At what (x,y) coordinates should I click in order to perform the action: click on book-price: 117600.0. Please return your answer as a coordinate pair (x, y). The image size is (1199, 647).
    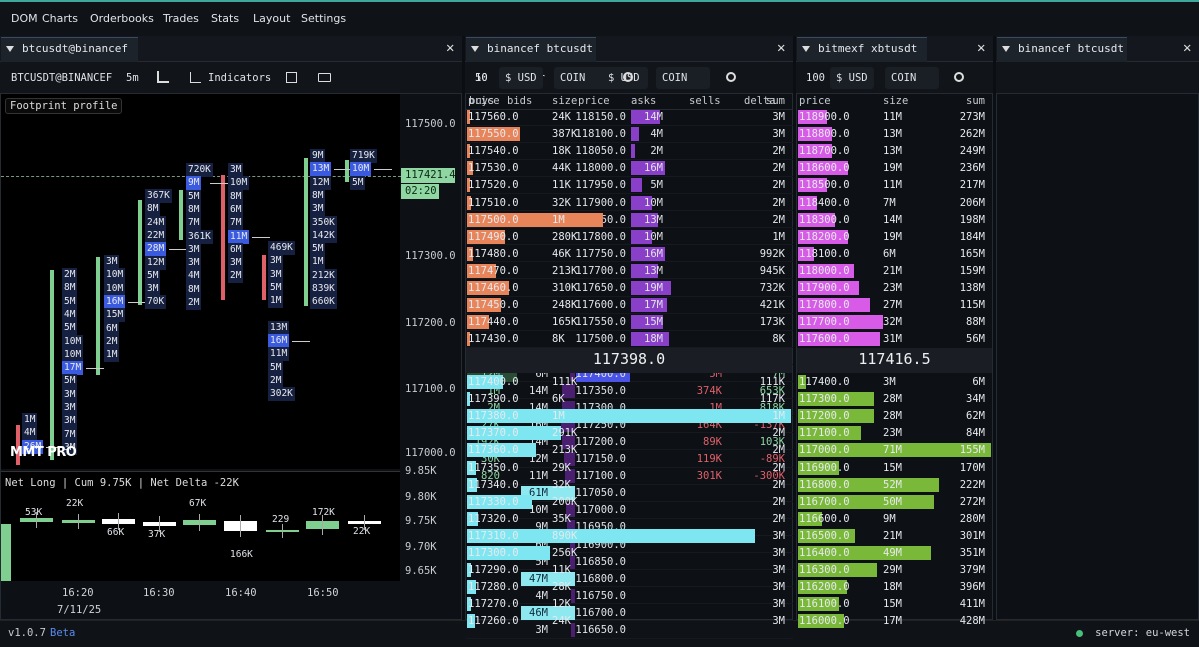
    Looking at the image, I should click on (824, 339).